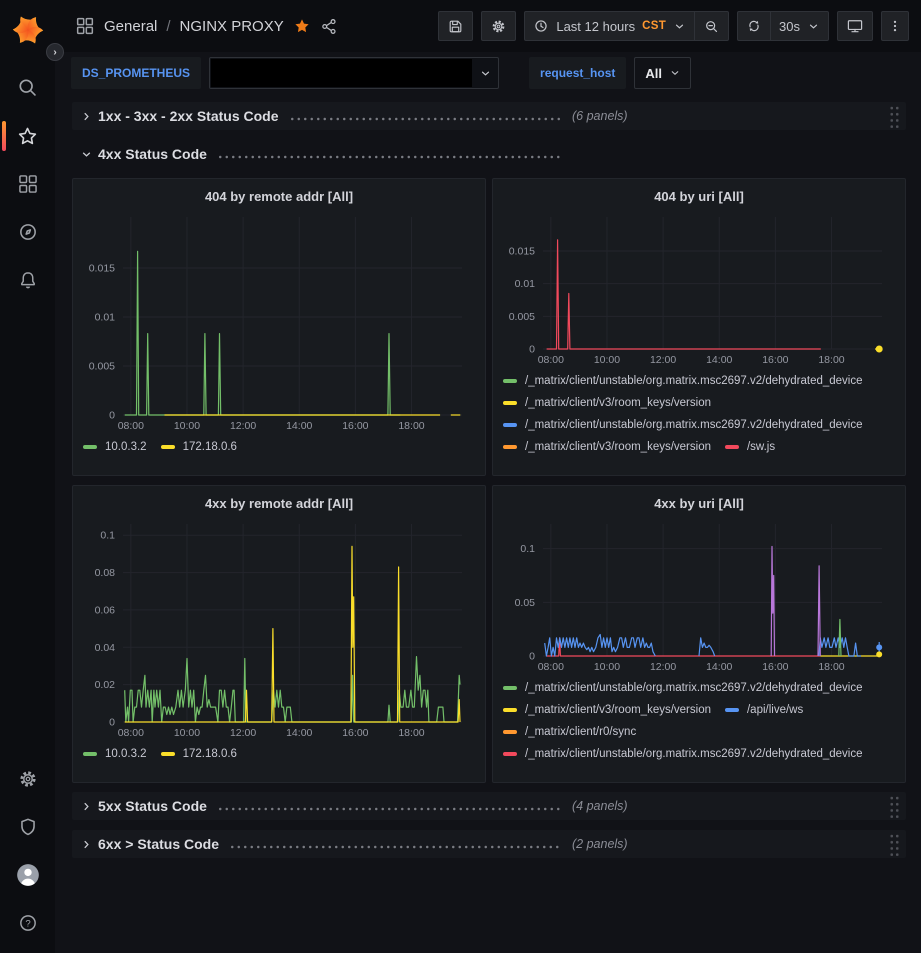  I want to click on row-header-1xx-3xx-2xx: 1xx - 3xx - 2xx Status Code (6 panels), so click(489, 116).